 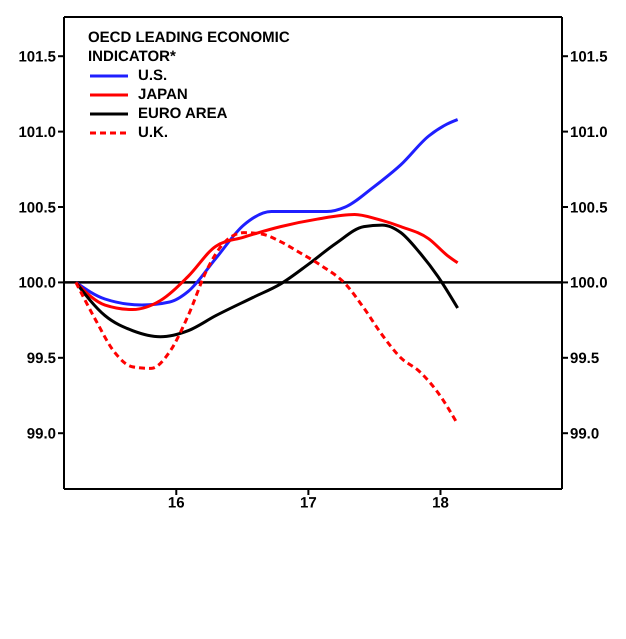 I want to click on y-tick-label: 99.5, so click(x=41, y=359).